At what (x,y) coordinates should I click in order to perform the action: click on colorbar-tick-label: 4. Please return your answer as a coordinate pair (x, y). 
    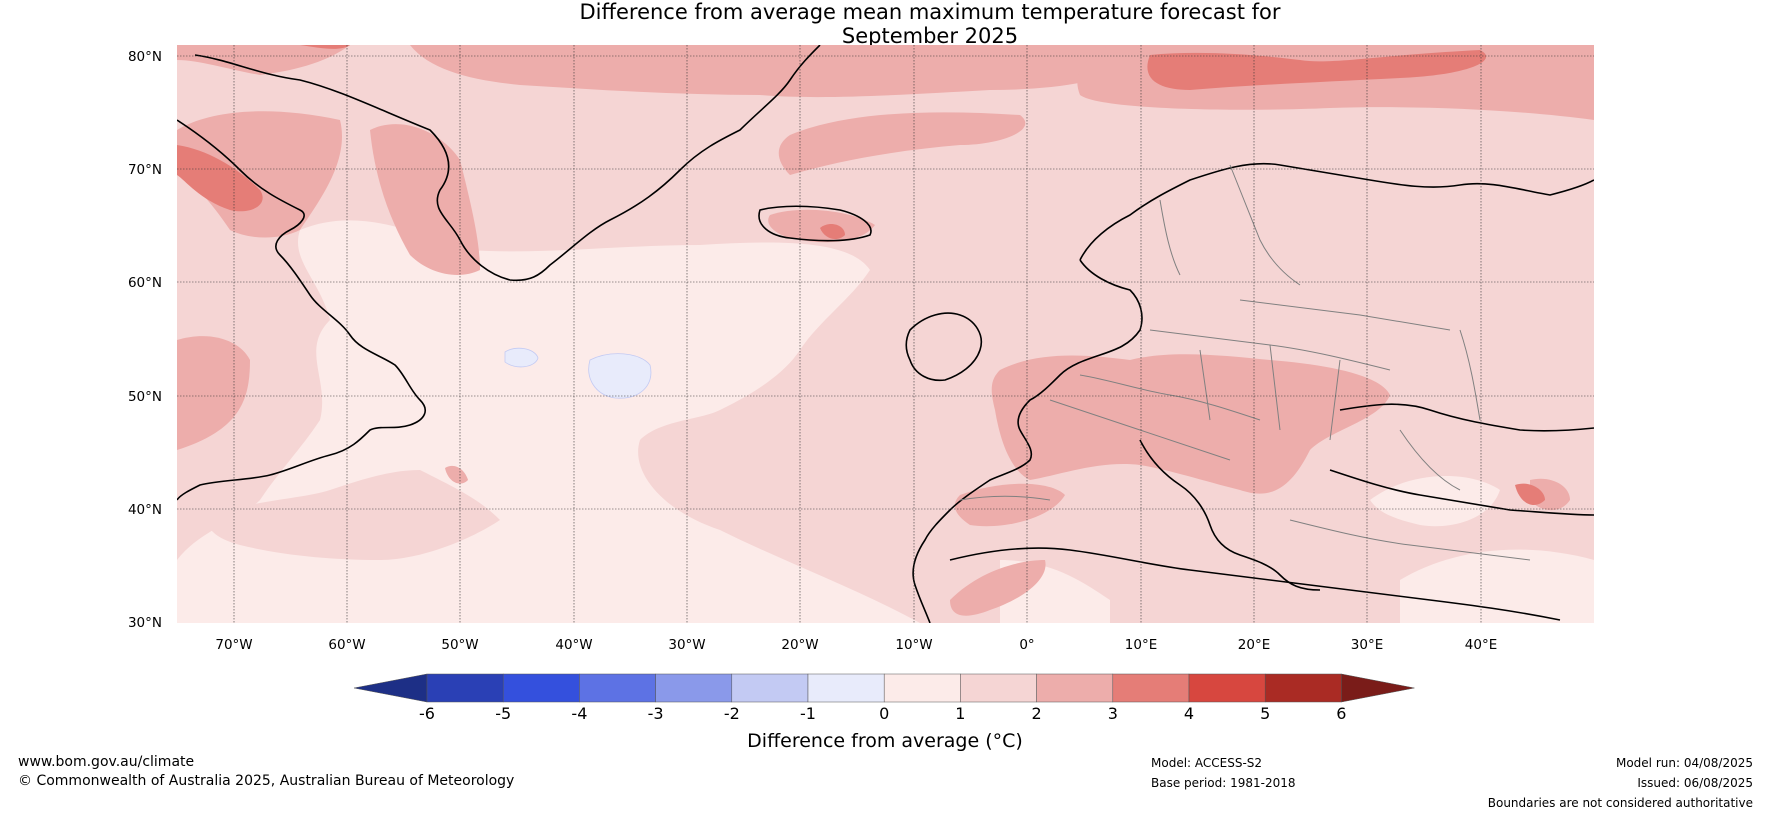
    Looking at the image, I should click on (1189, 713).